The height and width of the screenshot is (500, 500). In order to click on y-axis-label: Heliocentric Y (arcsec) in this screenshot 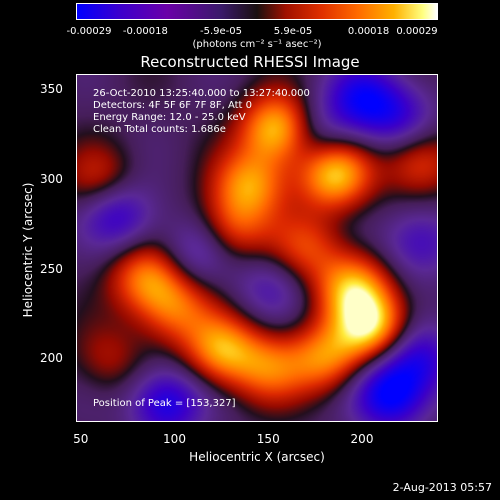, I will do `click(28, 250)`.